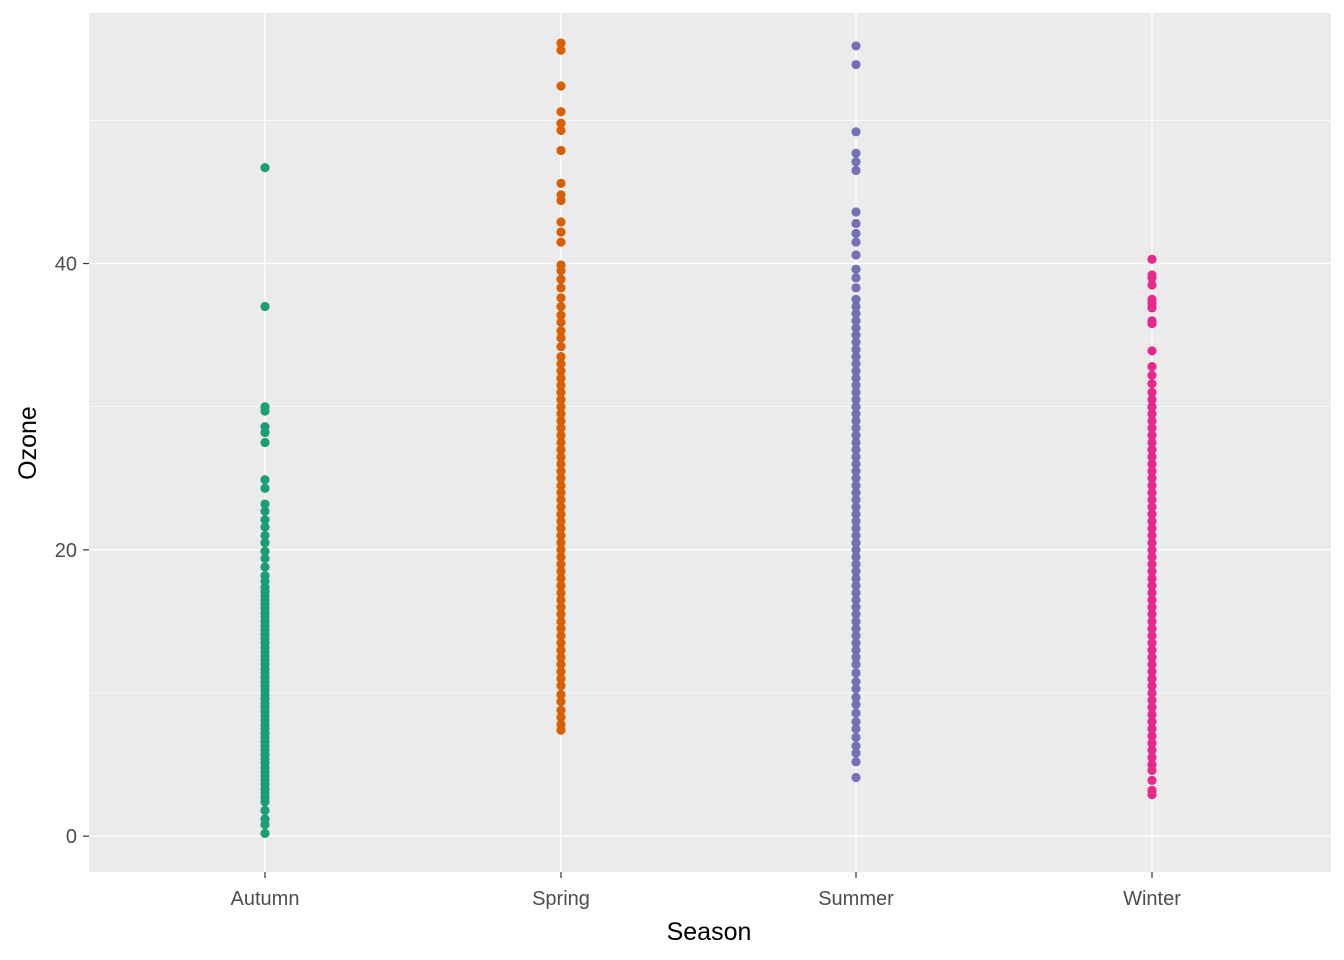 This screenshot has width=1344, height=960. What do you see at coordinates (265, 899) in the screenshot?
I see `x-tick-label: Autumn` at bounding box center [265, 899].